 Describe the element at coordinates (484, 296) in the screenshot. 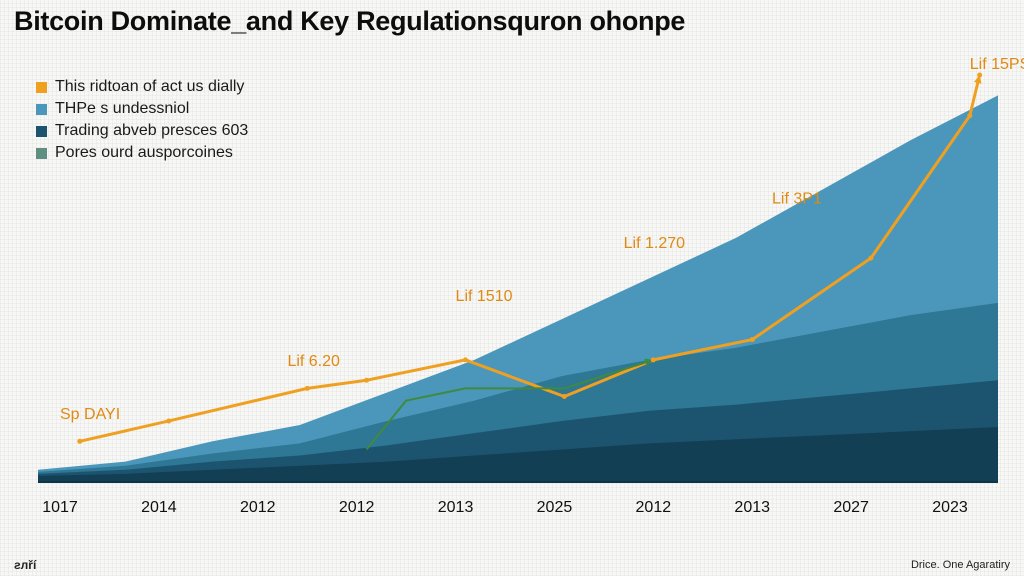

I see `data-annotation: Lif 1510` at that location.